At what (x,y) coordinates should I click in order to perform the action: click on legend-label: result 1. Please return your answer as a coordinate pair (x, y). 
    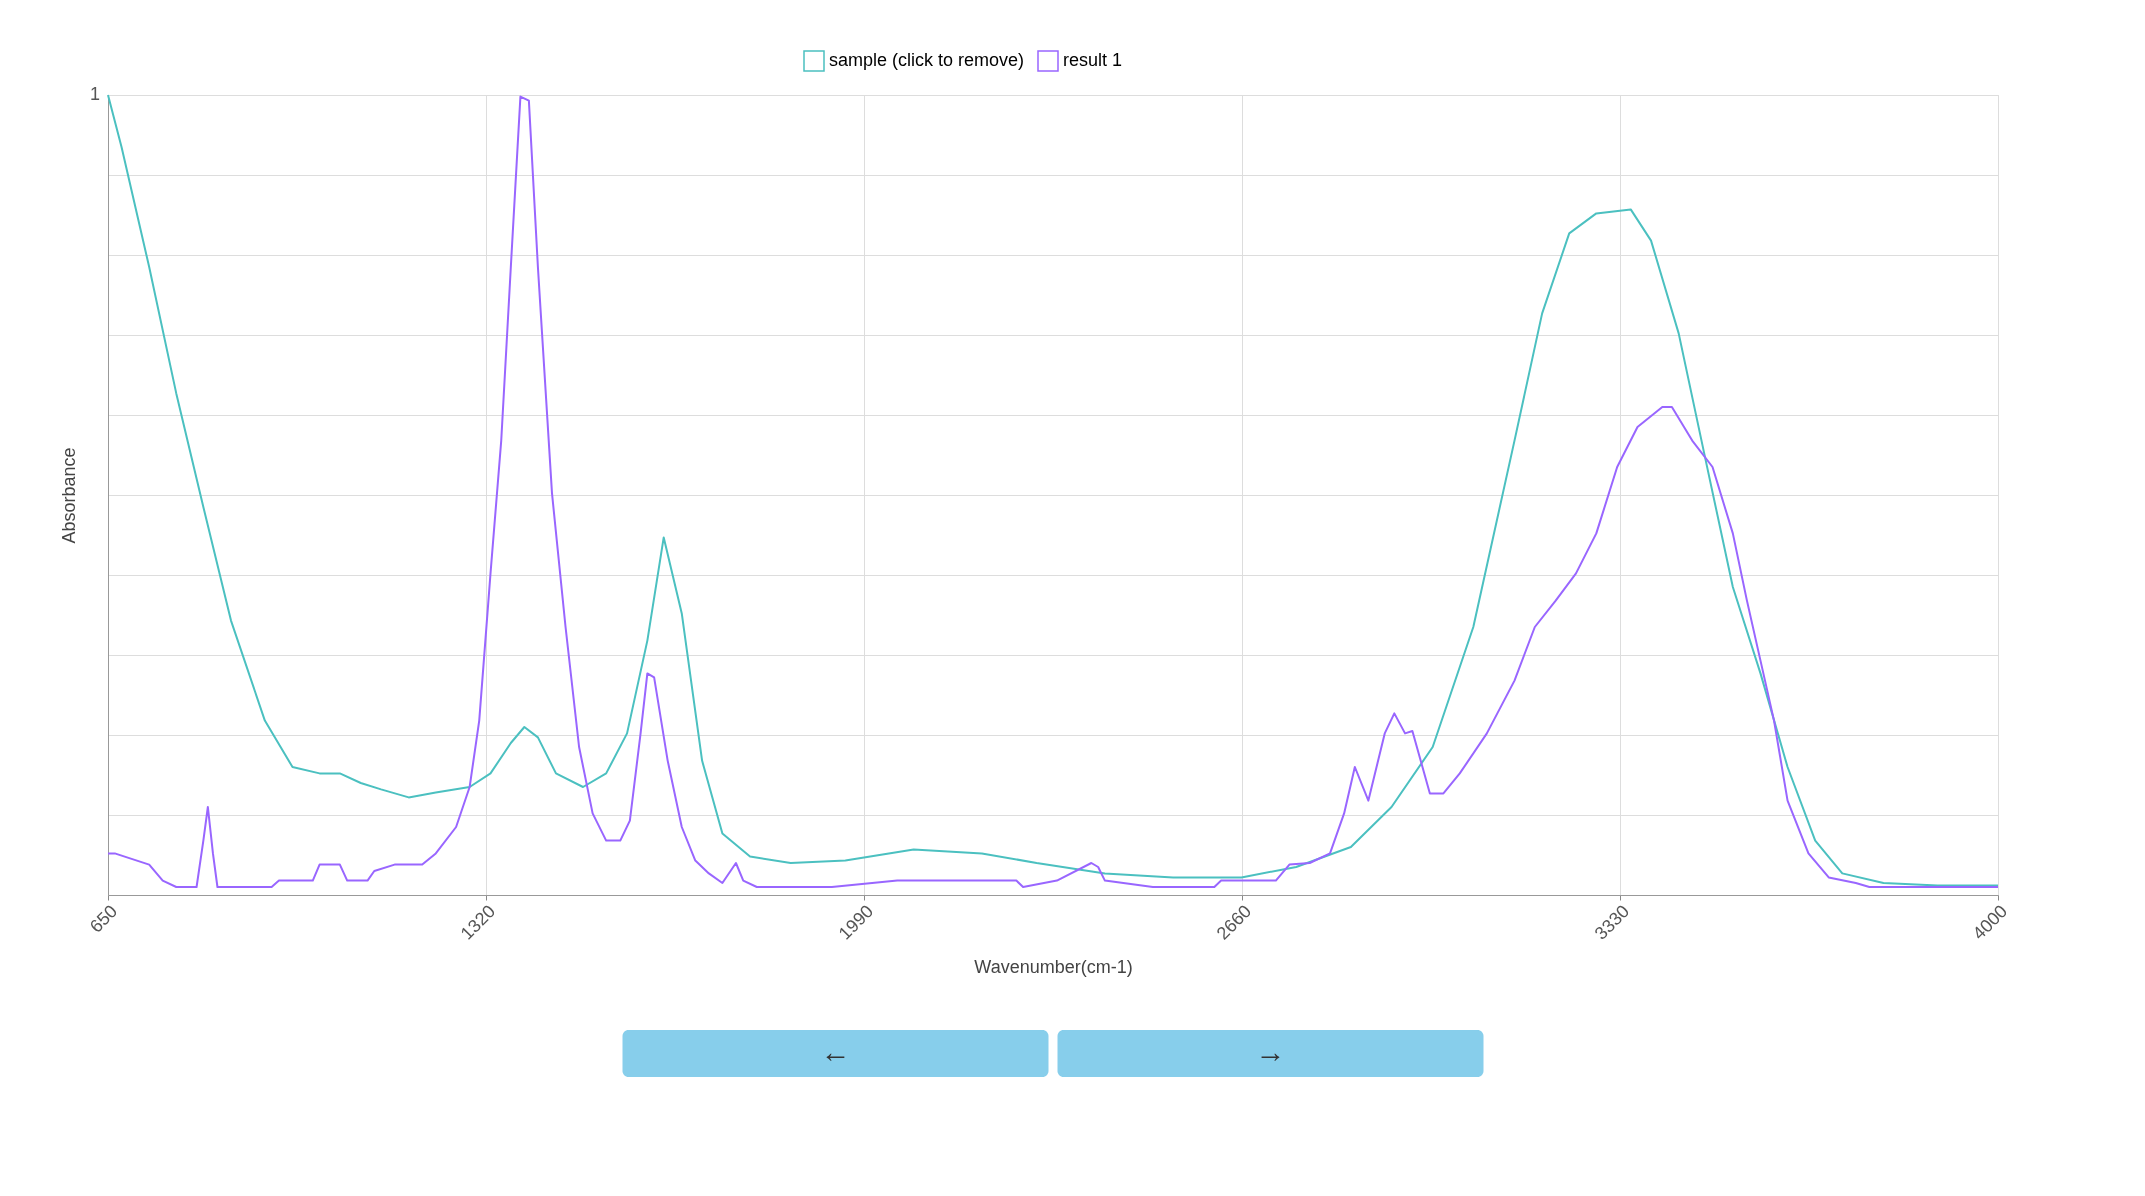
    Looking at the image, I should click on (1093, 60).